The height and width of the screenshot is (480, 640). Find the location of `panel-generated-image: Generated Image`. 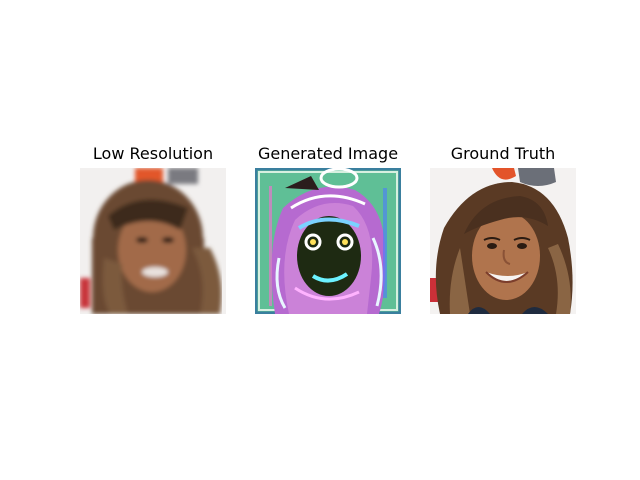

panel-generated-image: Generated Image is located at coordinates (328, 229).